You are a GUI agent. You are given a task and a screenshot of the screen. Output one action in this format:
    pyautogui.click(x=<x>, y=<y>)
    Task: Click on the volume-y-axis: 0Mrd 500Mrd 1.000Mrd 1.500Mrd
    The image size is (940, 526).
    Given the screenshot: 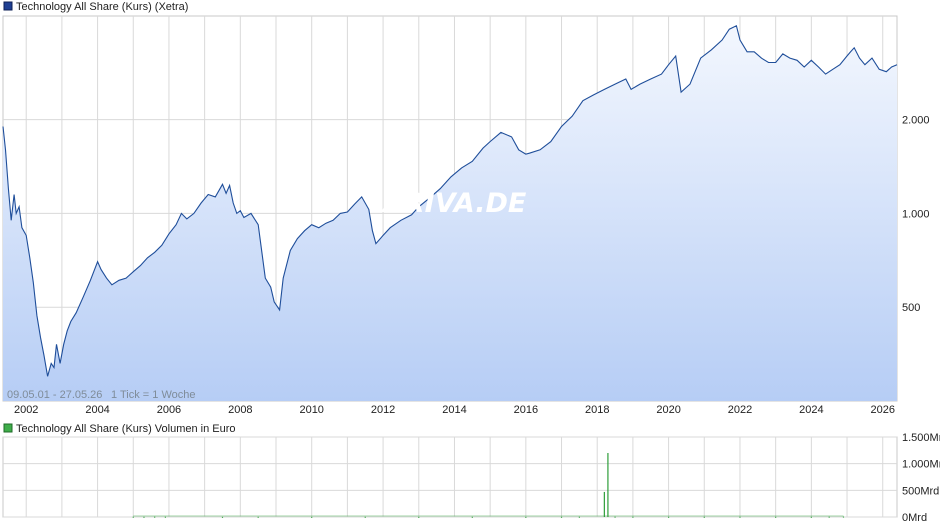 What is the action you would take?
    pyautogui.click(x=921, y=478)
    